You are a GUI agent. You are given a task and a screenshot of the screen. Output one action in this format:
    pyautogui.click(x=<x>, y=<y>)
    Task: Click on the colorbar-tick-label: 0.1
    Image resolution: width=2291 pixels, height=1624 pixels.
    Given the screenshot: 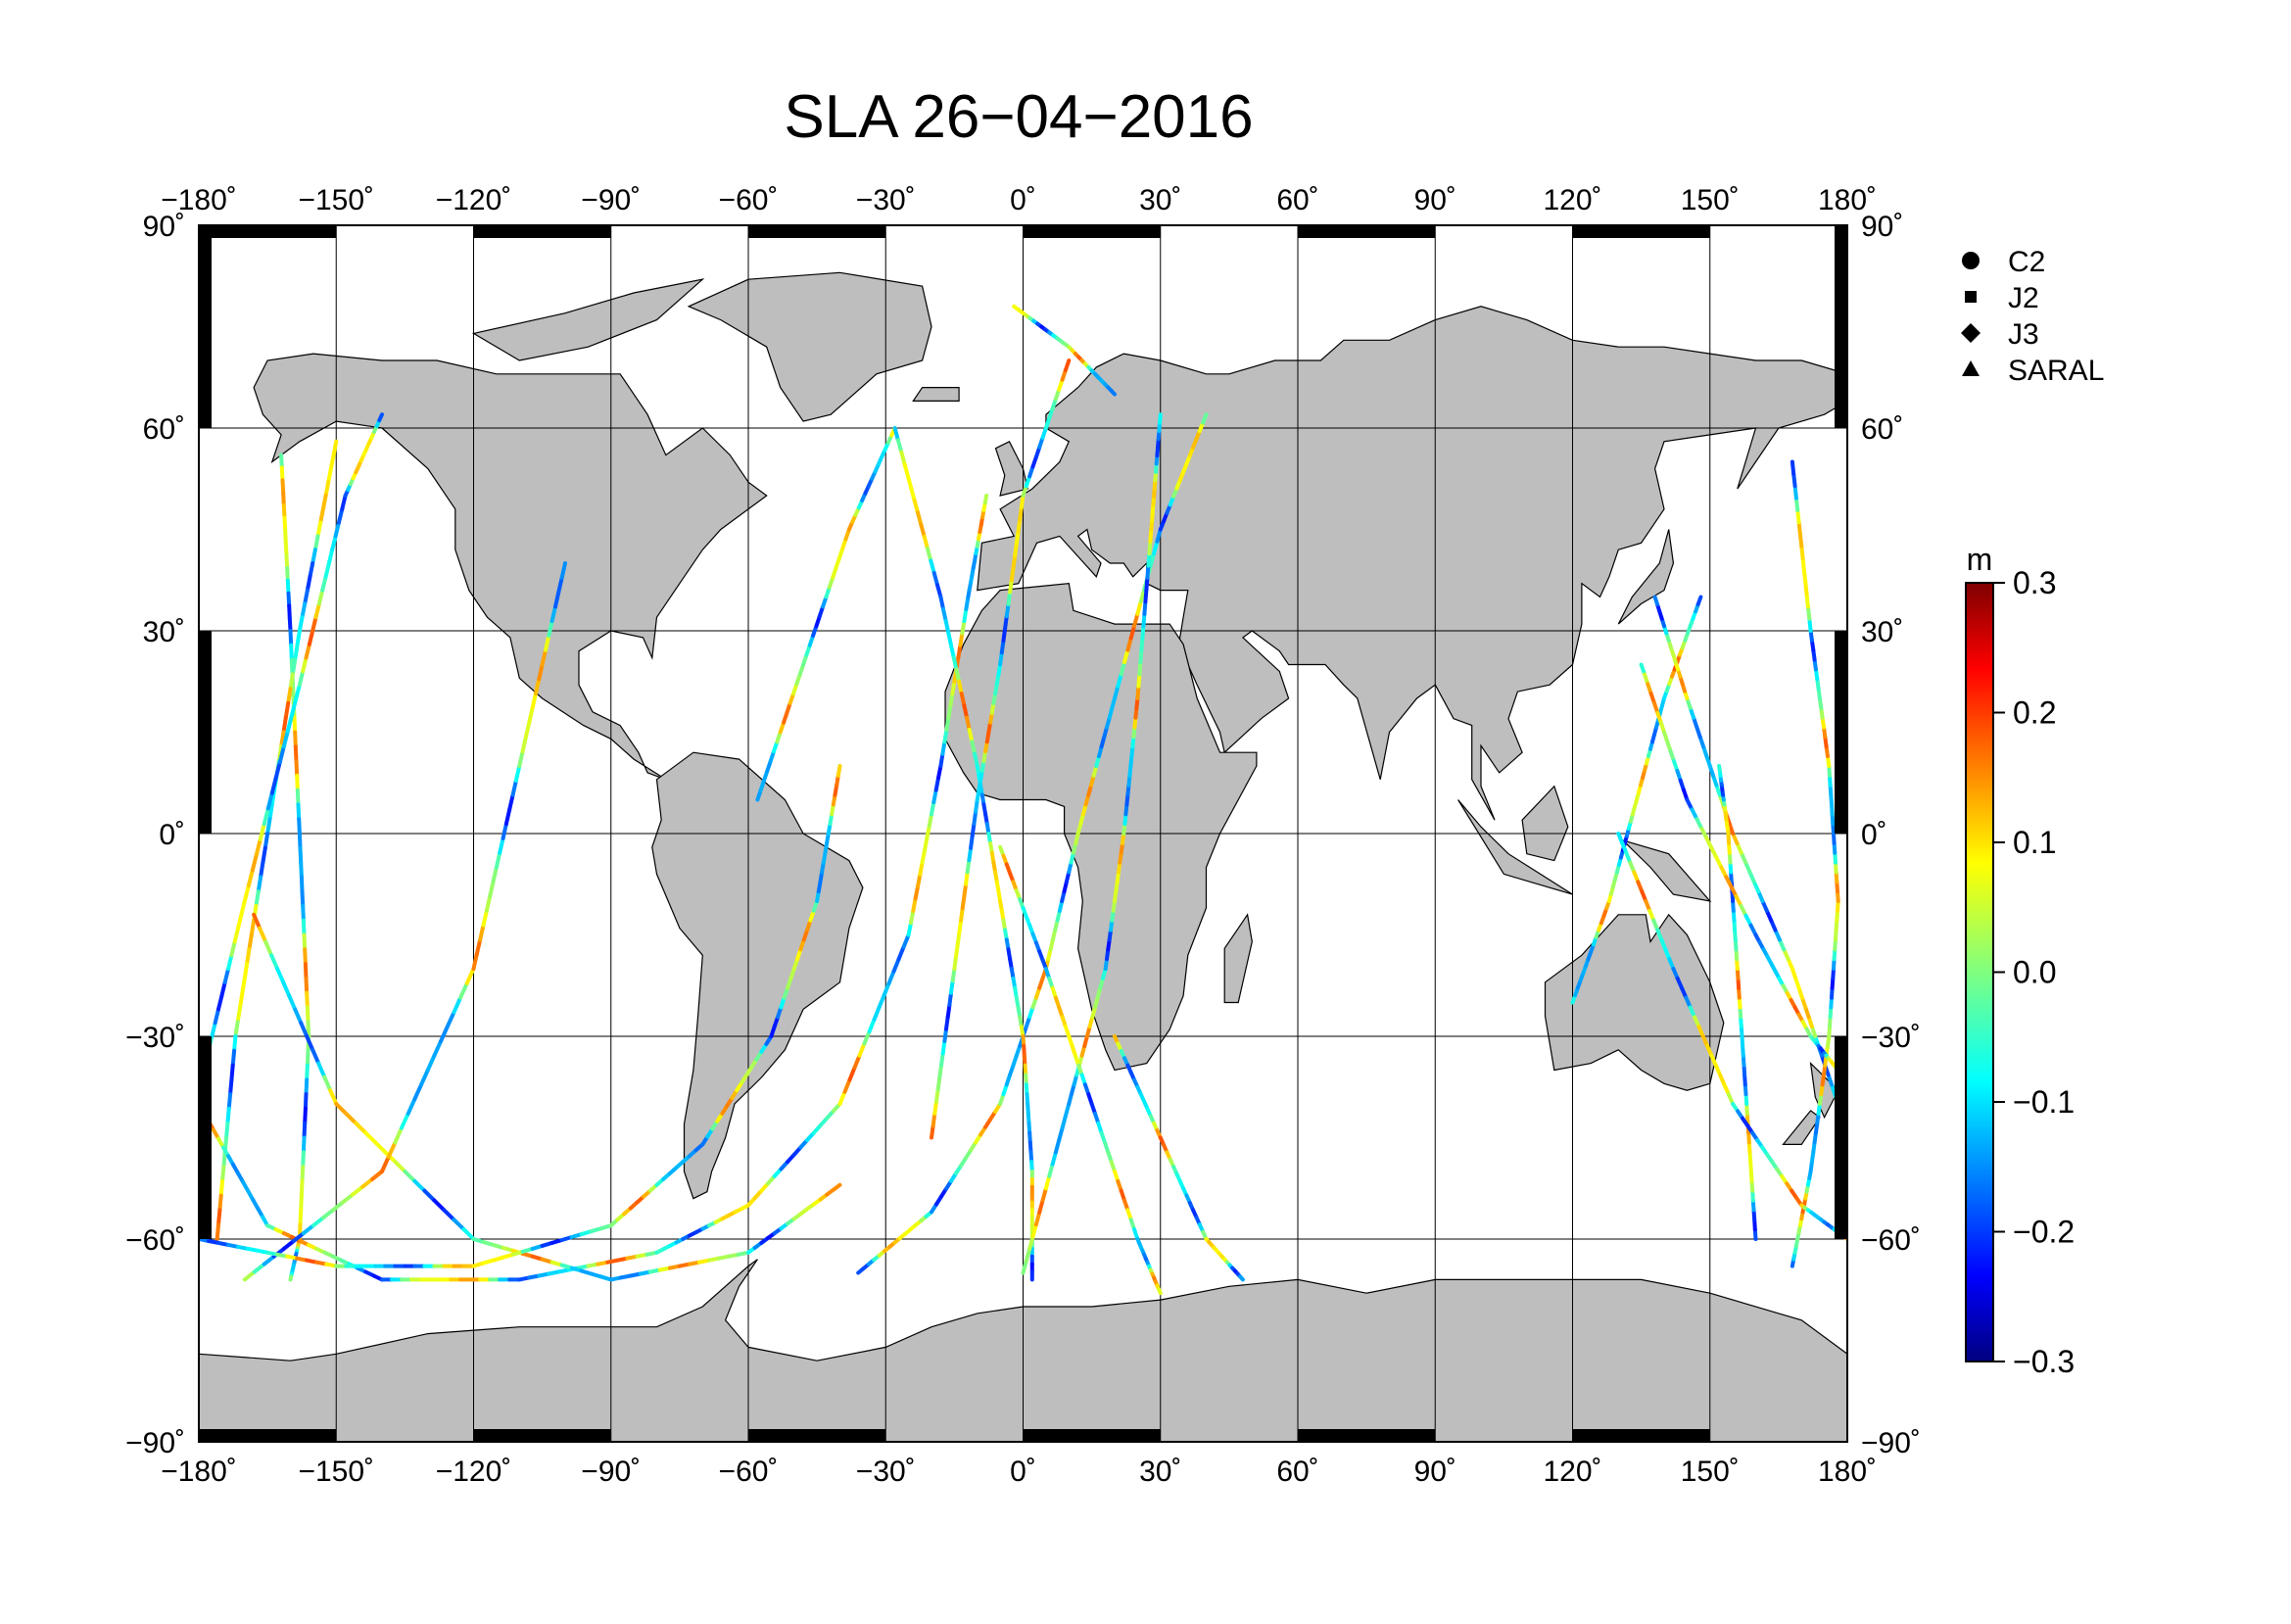 What is the action you would take?
    pyautogui.click(x=2034, y=842)
    